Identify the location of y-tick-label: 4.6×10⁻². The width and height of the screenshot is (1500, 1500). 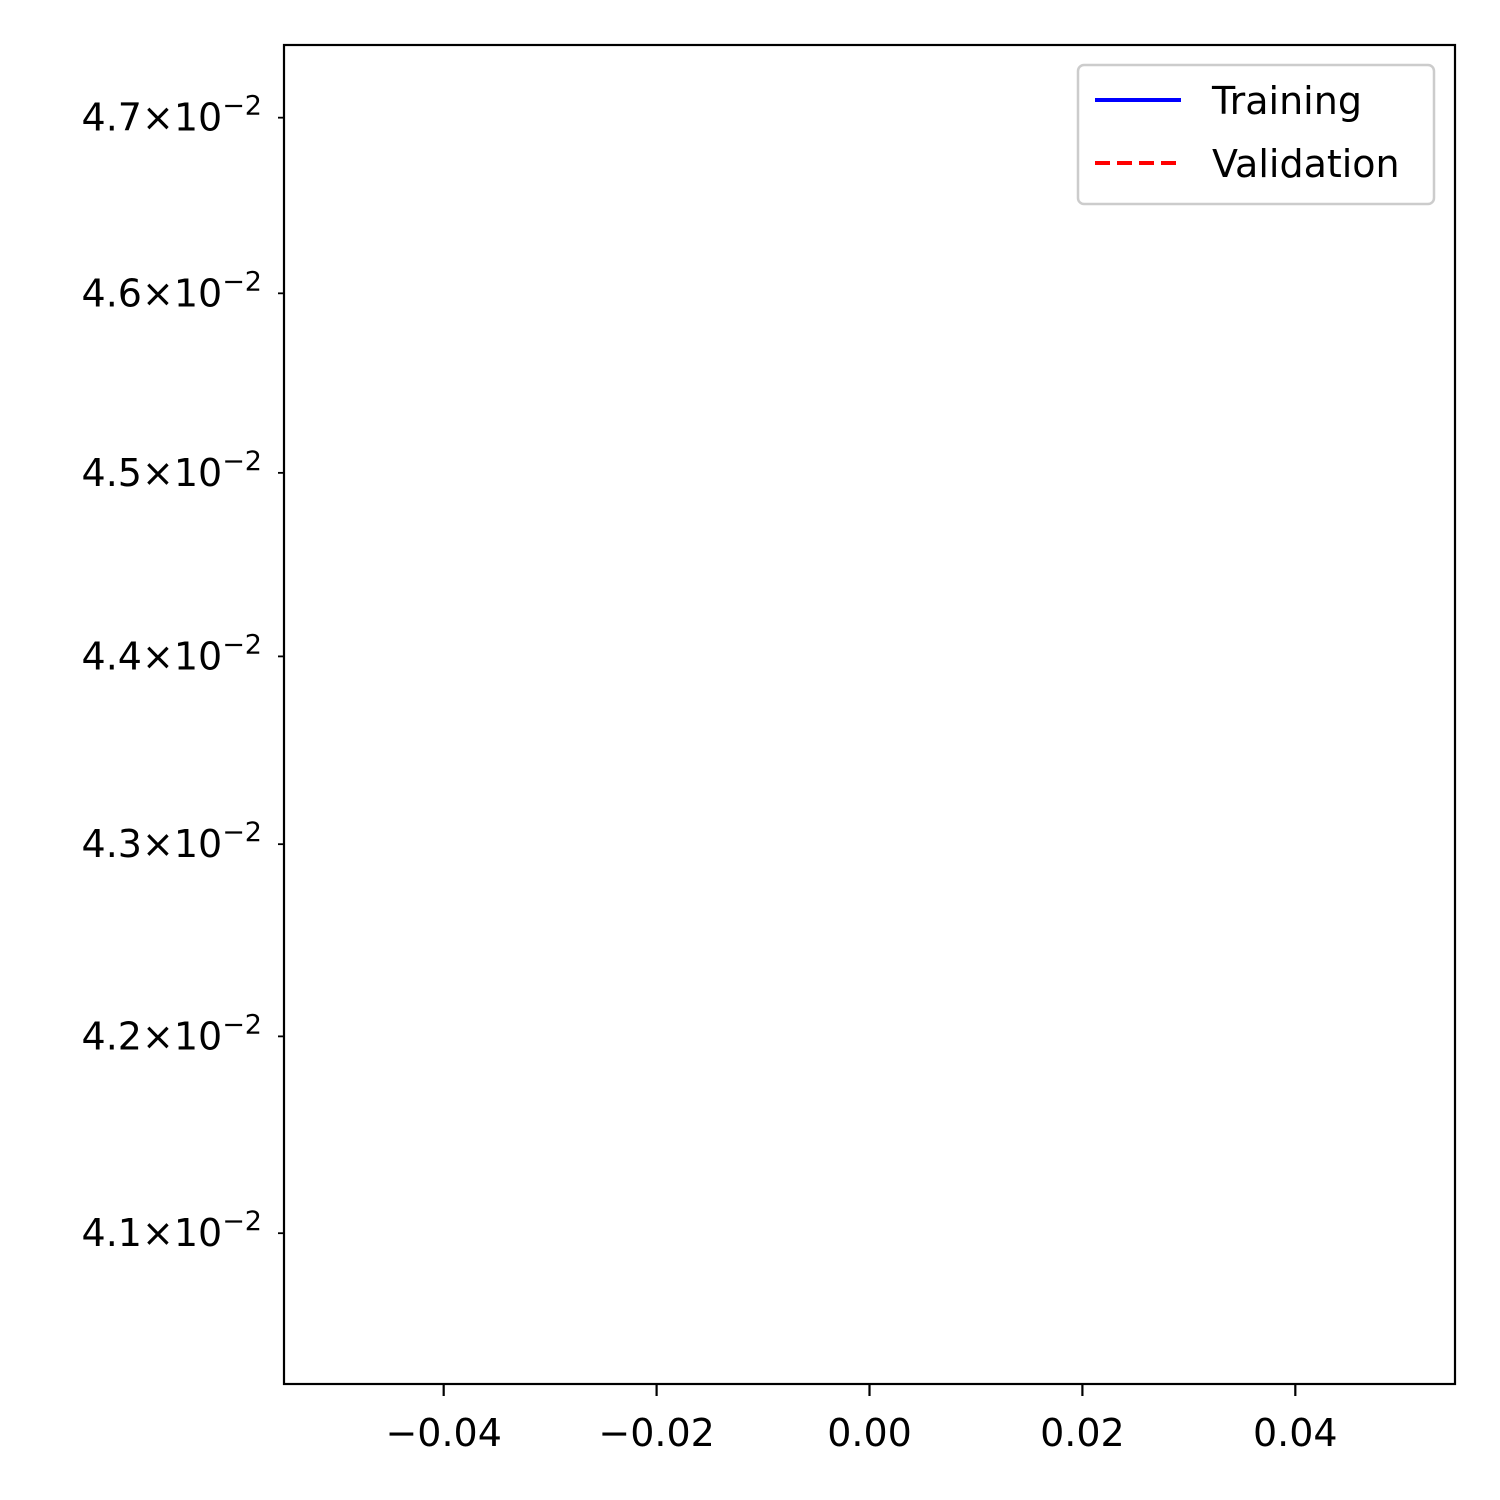
(172, 290).